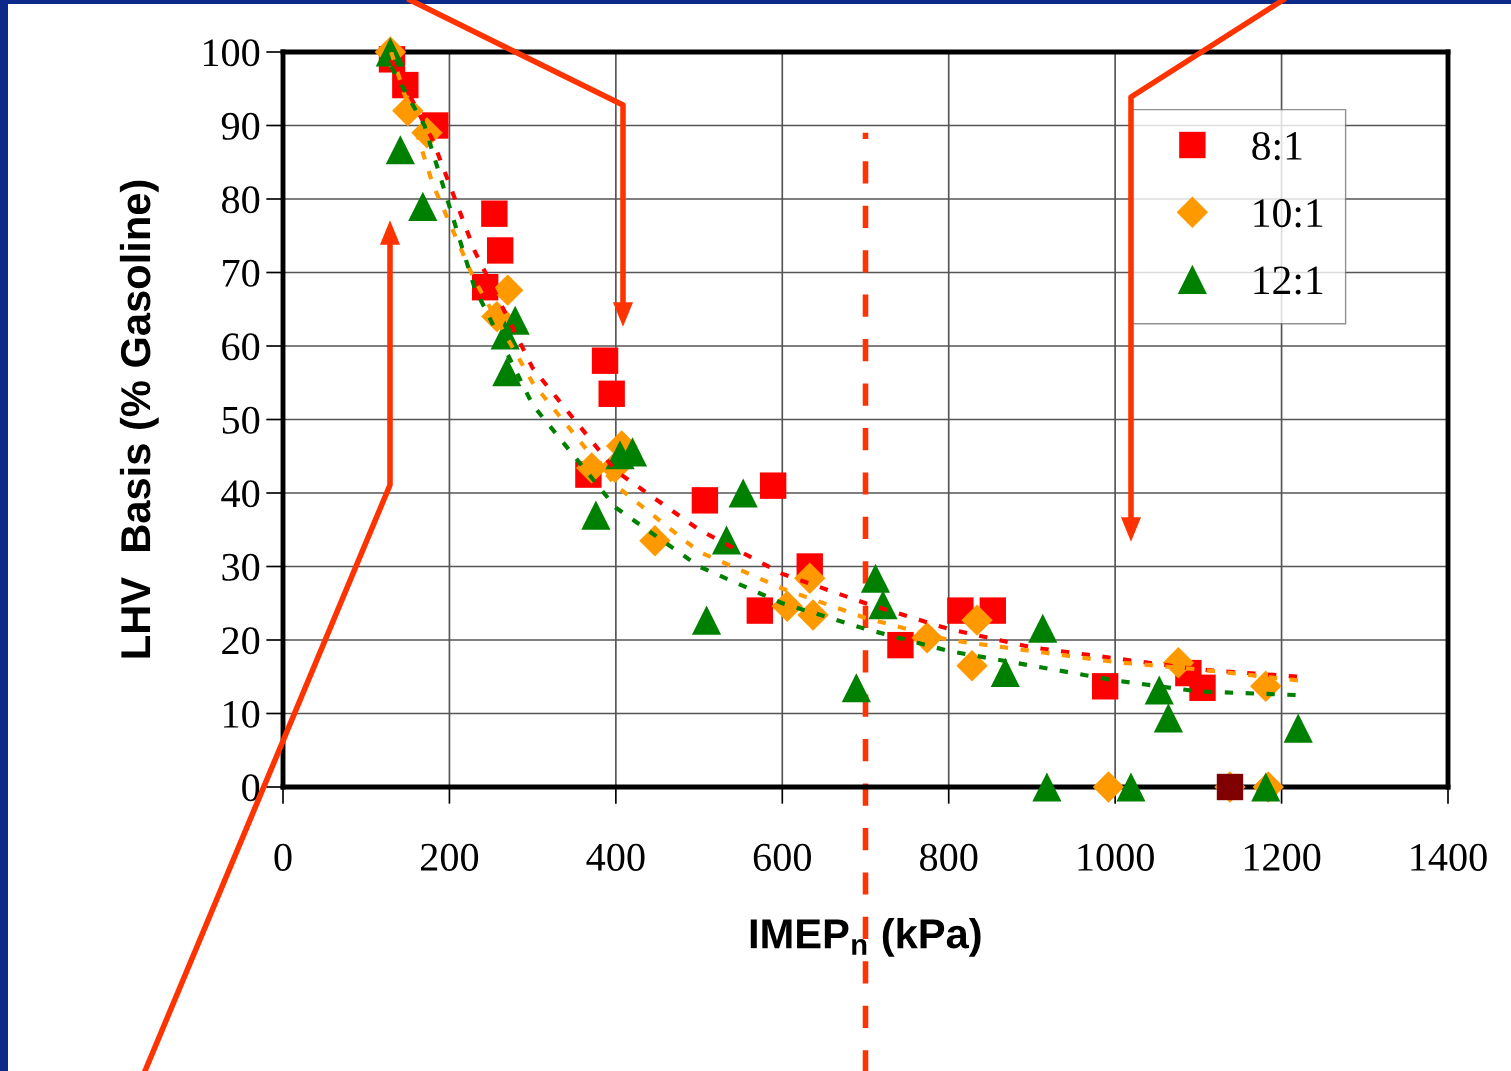 The height and width of the screenshot is (1071, 1511). What do you see at coordinates (251, 788) in the screenshot?
I see `y-tick-label: 0` at bounding box center [251, 788].